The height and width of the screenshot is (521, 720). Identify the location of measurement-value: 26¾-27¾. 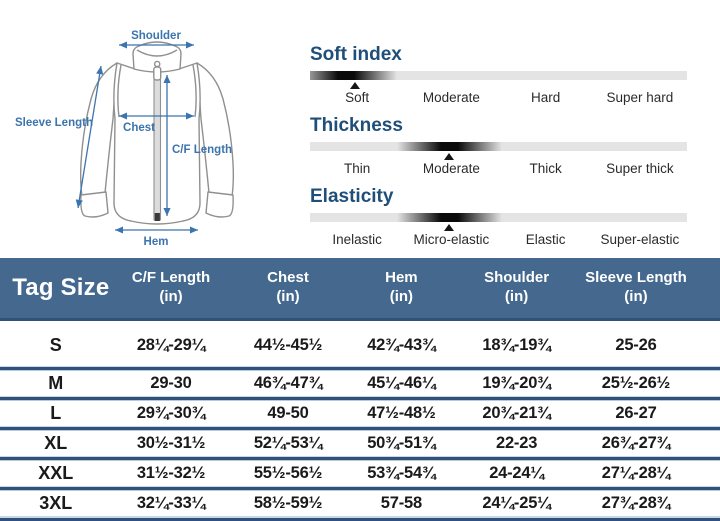
(636, 443).